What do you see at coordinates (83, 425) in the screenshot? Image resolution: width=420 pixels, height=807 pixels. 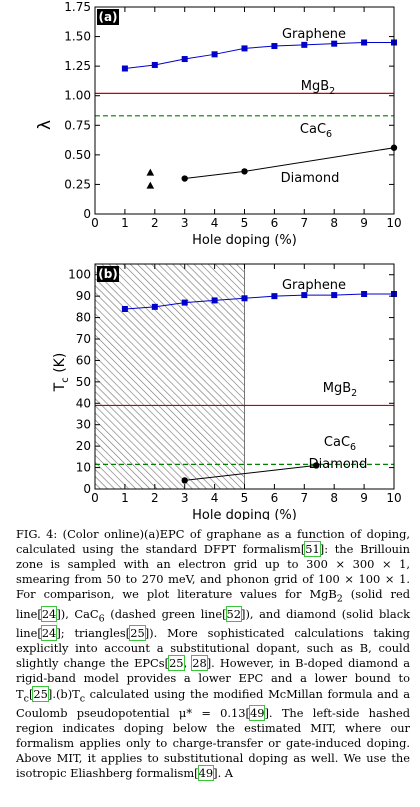 I see `y-tick-label: 30` at bounding box center [83, 425].